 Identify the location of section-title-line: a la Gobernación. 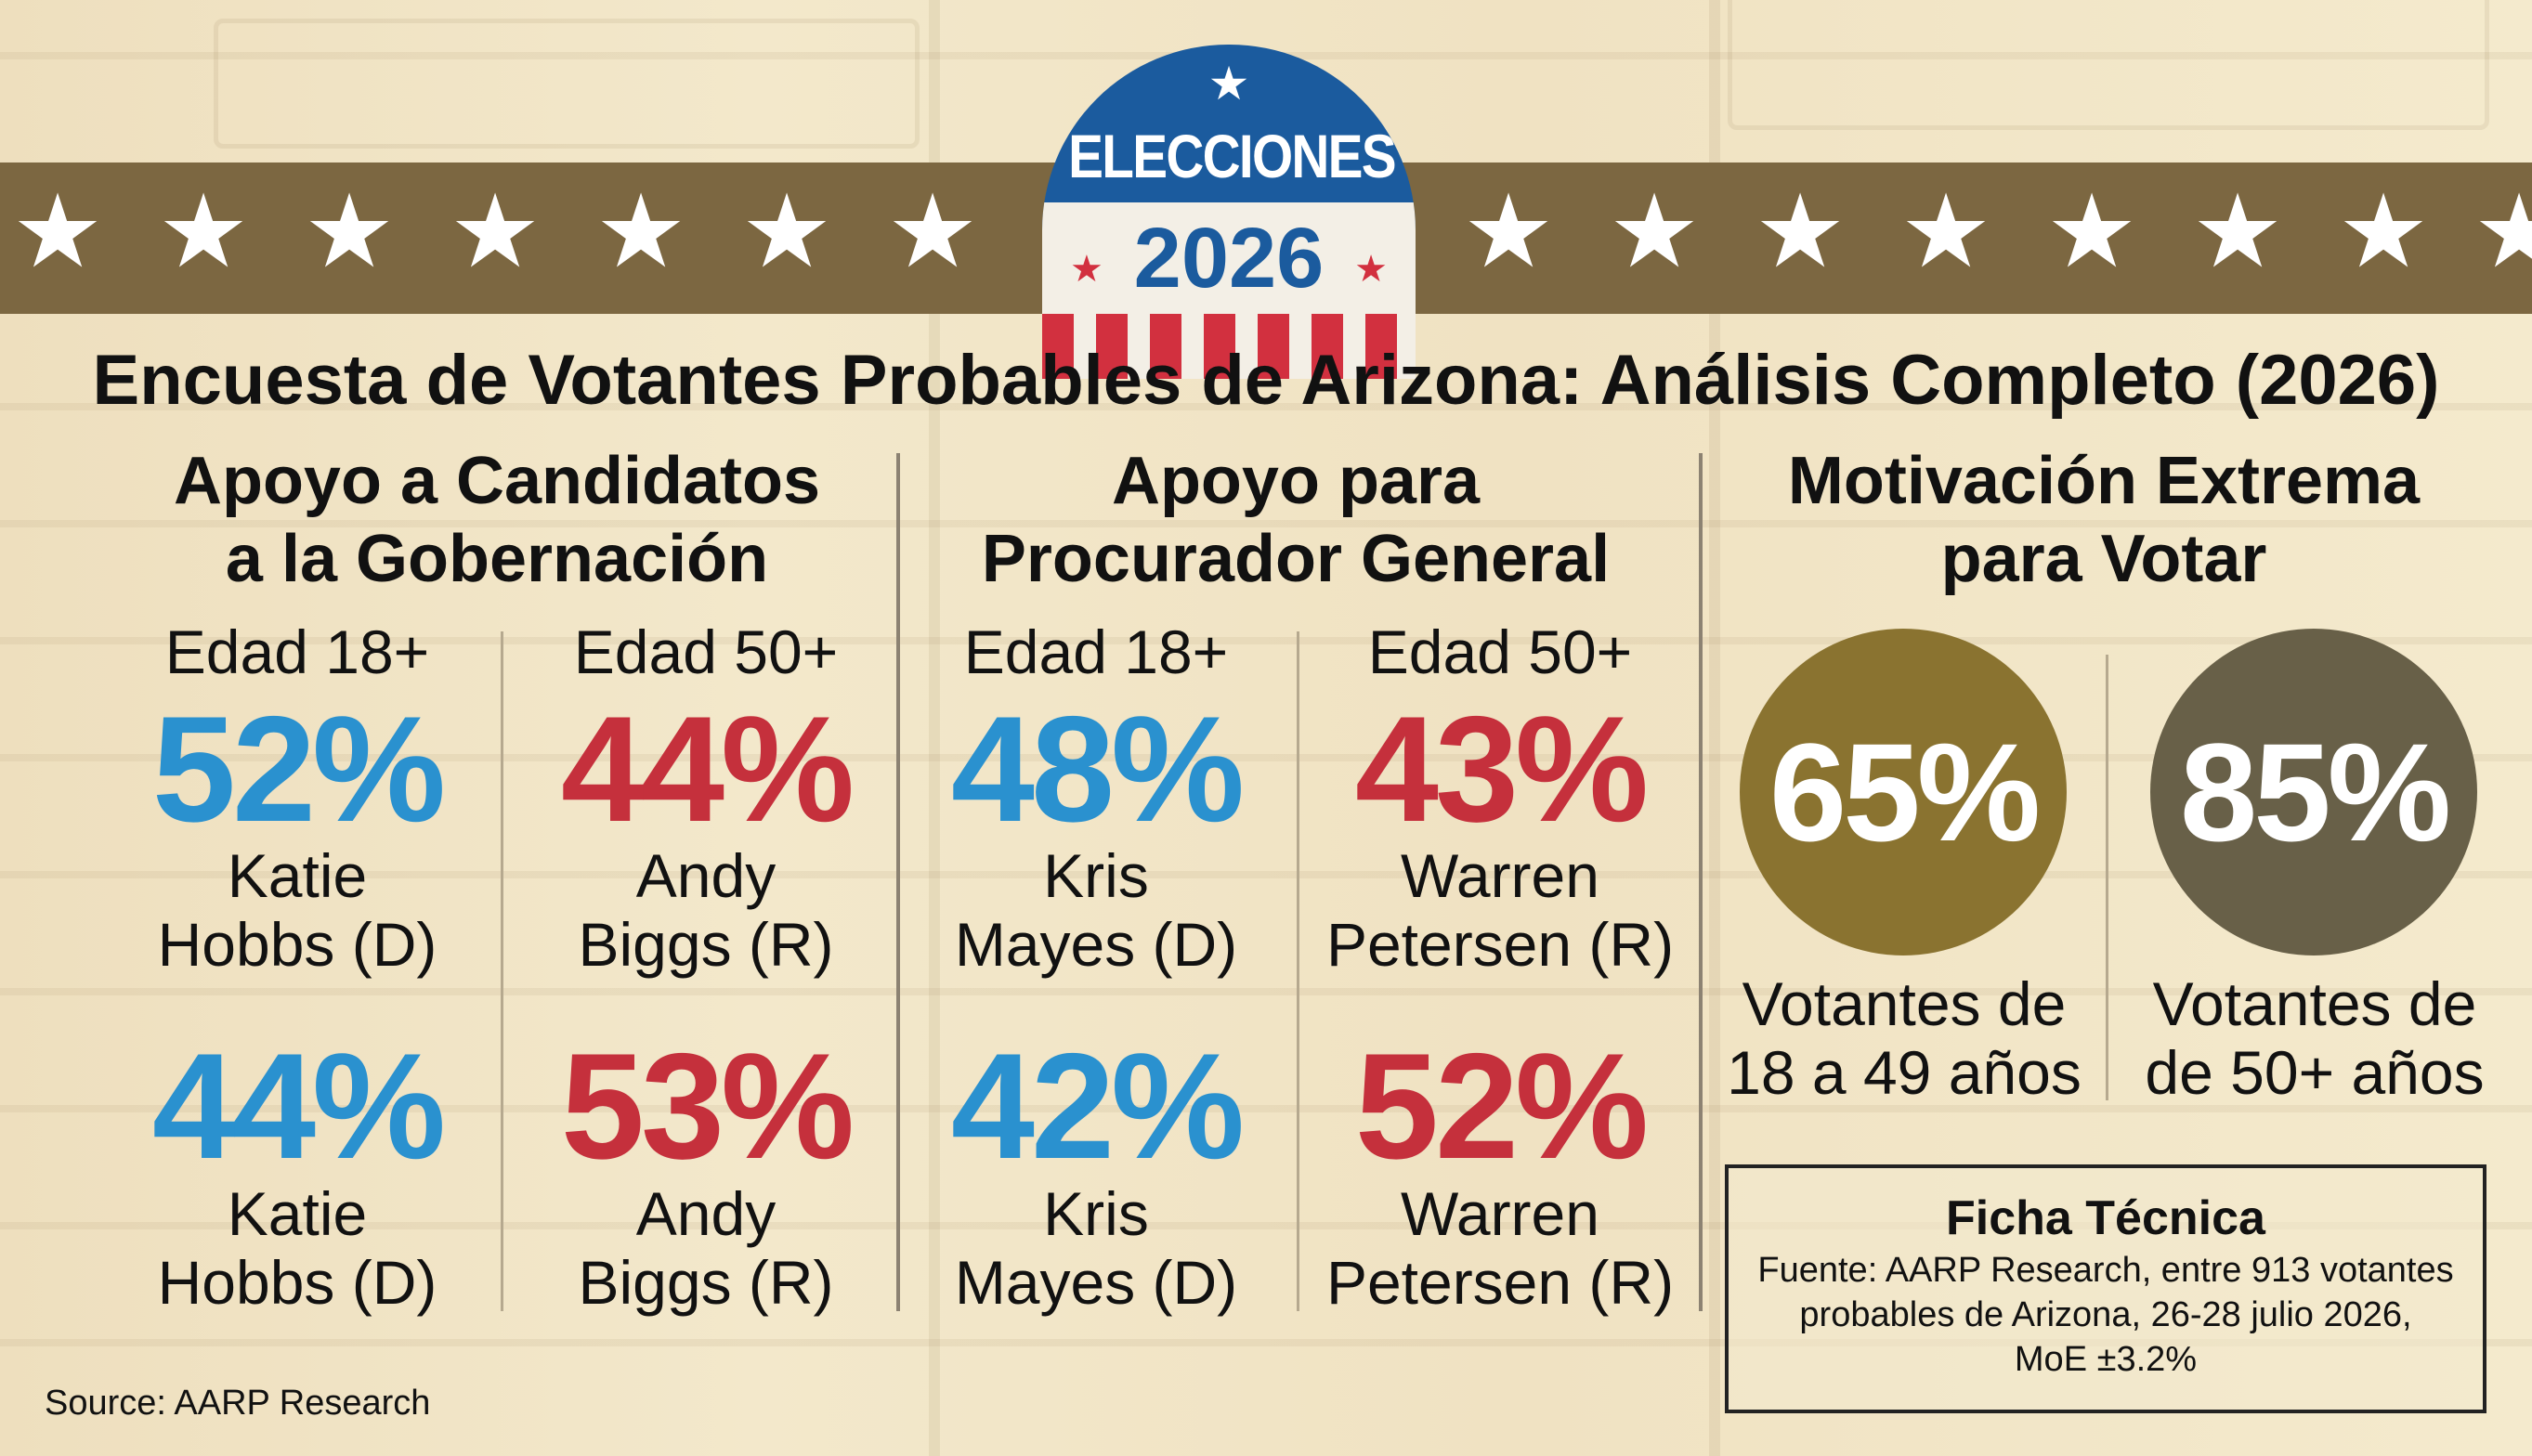
(497, 559).